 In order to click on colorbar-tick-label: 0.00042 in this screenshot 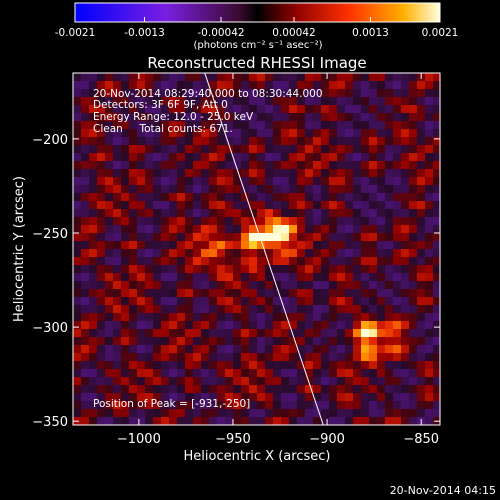, I will do `click(293, 33)`.